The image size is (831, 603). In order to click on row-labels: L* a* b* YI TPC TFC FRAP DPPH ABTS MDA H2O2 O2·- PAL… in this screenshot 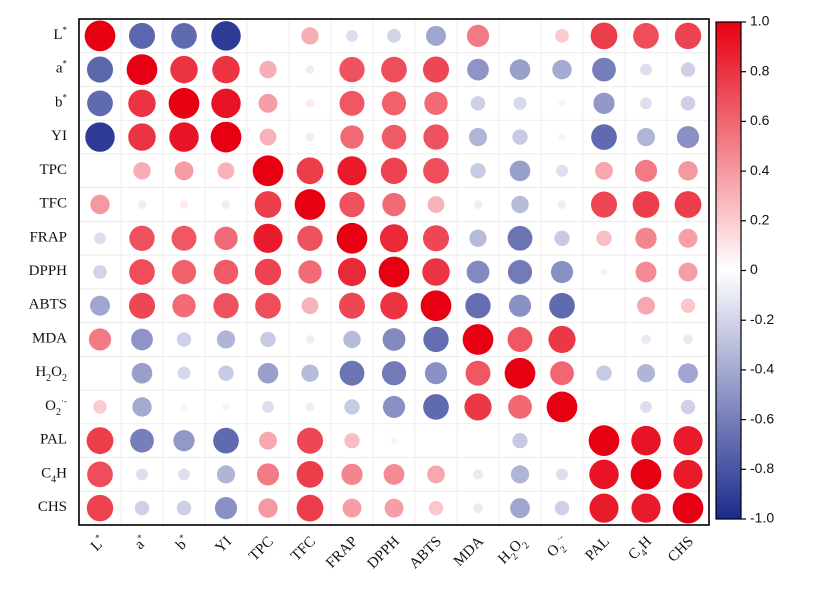, I will do `click(48, 270)`.